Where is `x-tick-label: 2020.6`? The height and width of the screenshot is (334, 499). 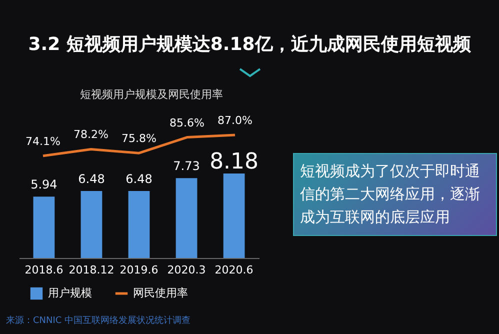
x-tick-label: 2020.6 is located at coordinates (234, 270).